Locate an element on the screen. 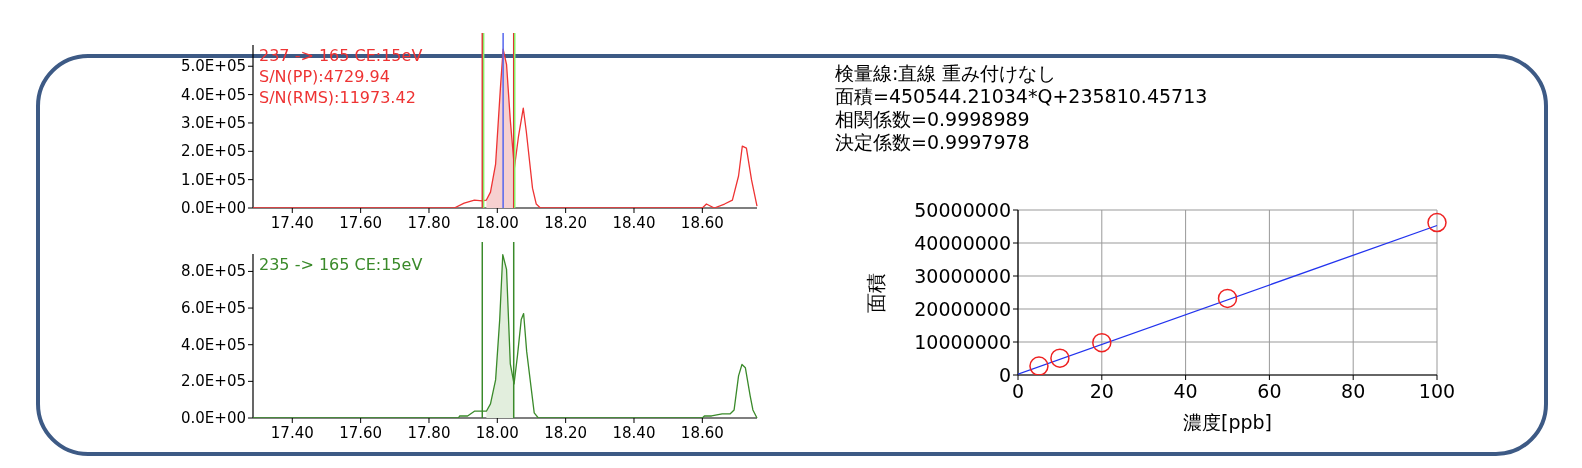  y-tick-label: 5.0E+05 is located at coordinates (213, 66).